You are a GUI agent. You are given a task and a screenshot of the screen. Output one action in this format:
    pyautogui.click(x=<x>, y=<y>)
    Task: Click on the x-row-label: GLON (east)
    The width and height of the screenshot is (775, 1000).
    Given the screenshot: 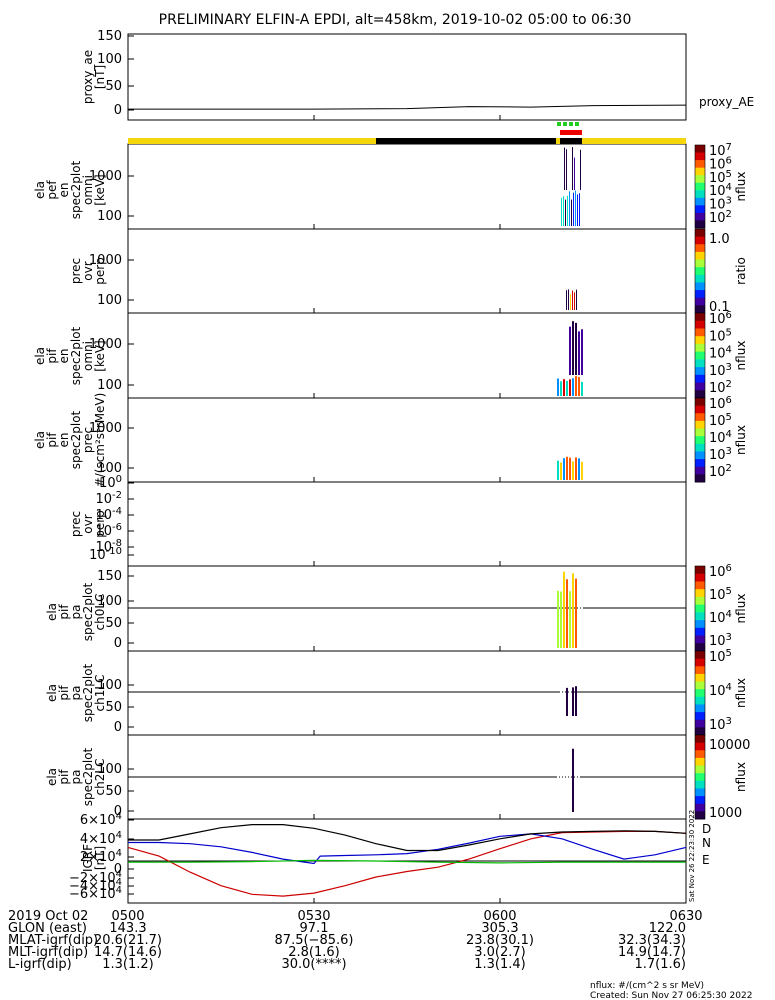 What is the action you would take?
    pyautogui.click(x=47, y=928)
    